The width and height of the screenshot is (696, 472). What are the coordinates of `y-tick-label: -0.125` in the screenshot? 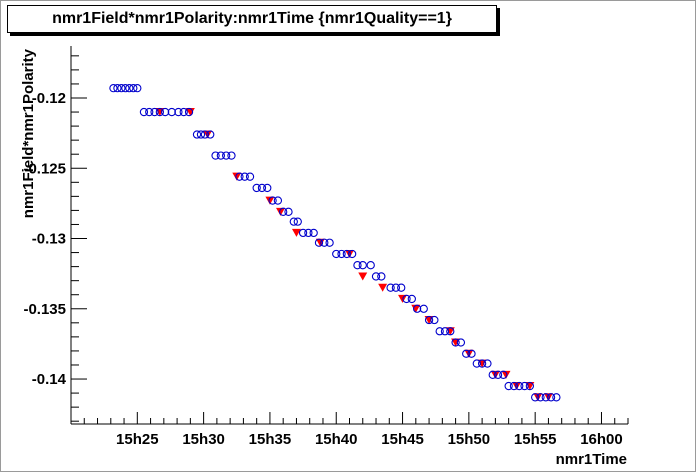 It's located at (44, 168).